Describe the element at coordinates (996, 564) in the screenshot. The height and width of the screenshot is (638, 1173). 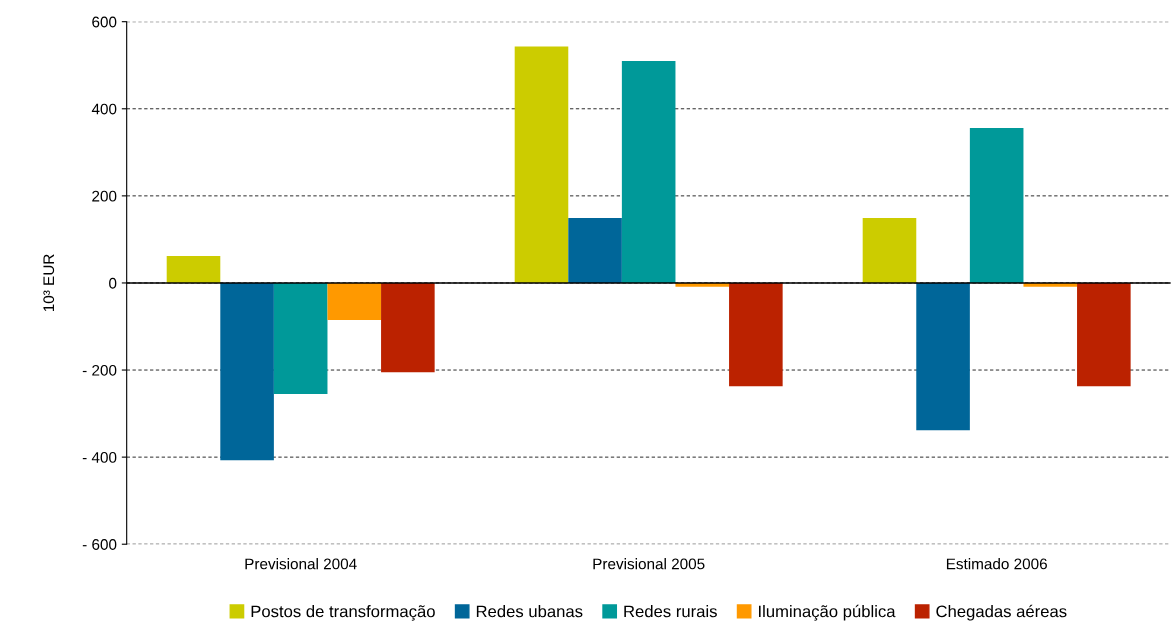
I see `x-tick-label: Estimado 2006` at that location.